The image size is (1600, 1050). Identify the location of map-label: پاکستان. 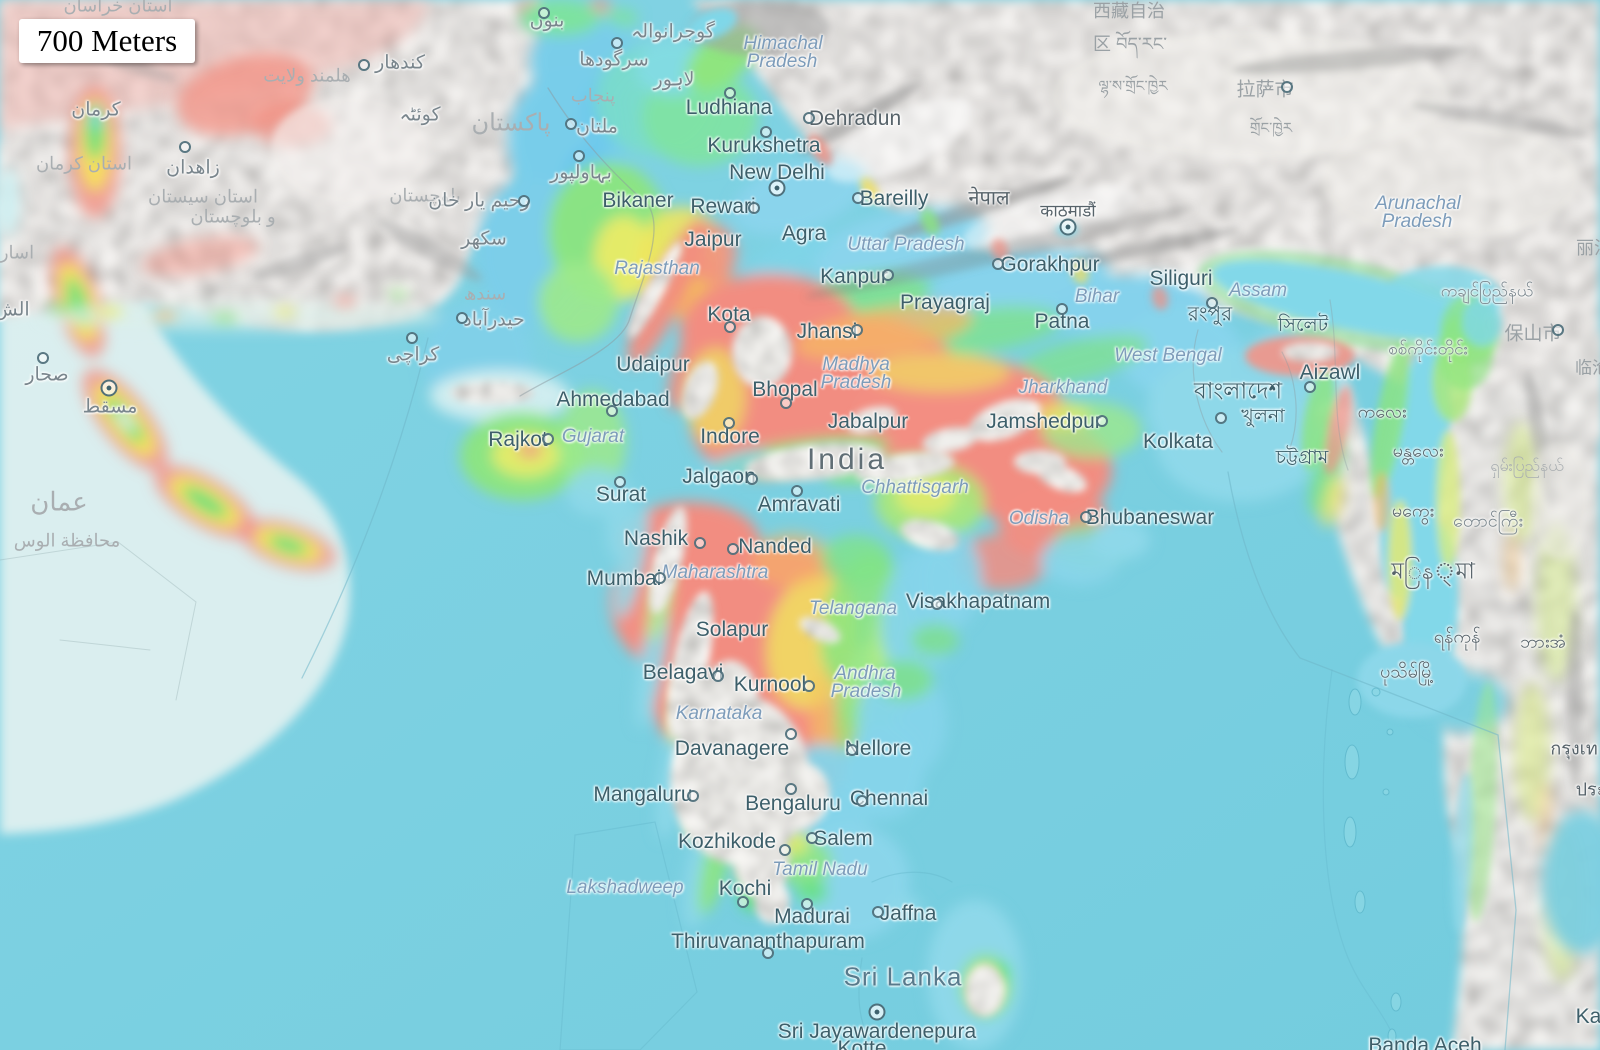
(511, 123).